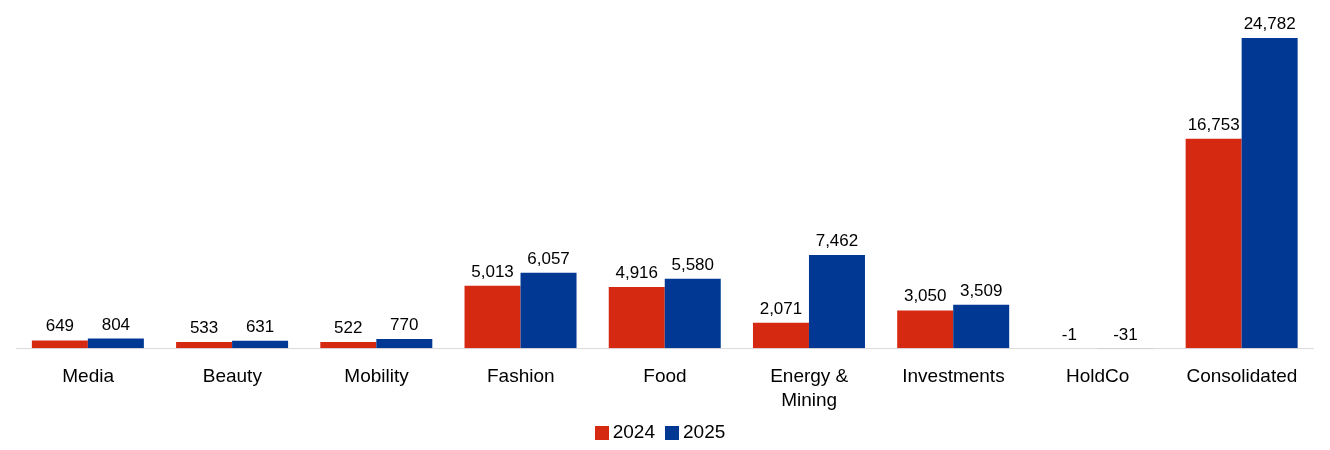 This screenshot has height=450, width=1330. What do you see at coordinates (633, 431) in the screenshot?
I see `legend-label: 2024` at bounding box center [633, 431].